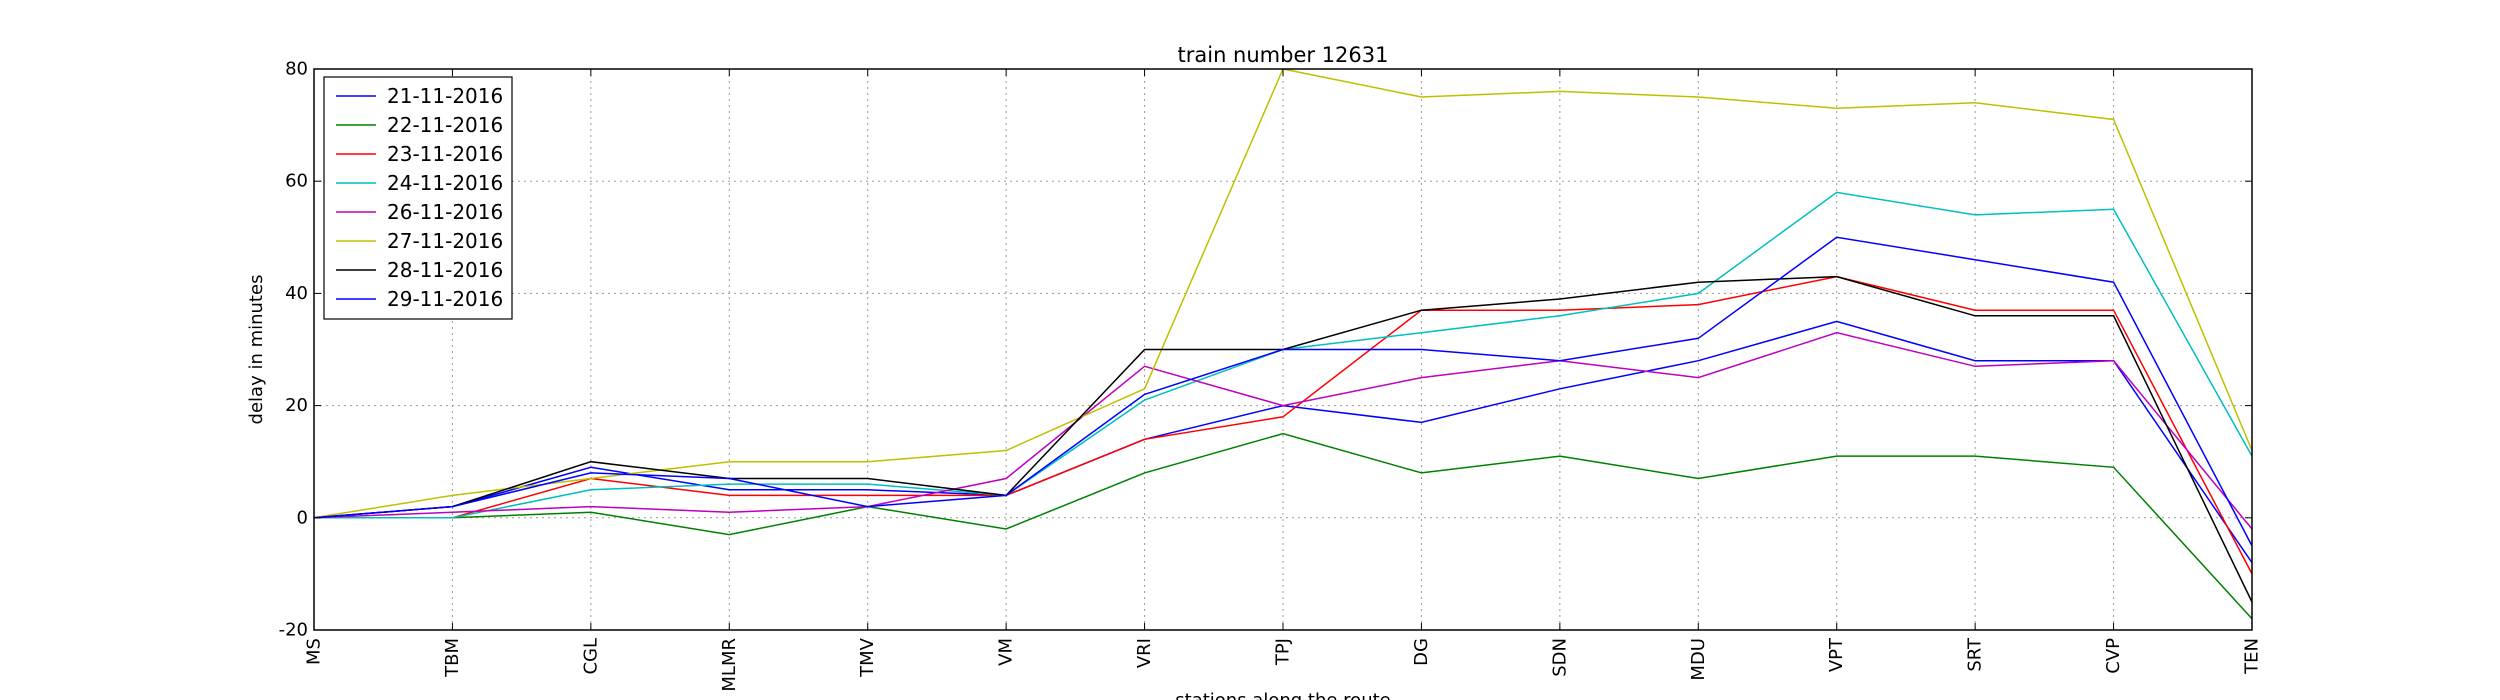  What do you see at coordinates (1144, 653) in the screenshot?
I see `x-tick-label: VRI` at bounding box center [1144, 653].